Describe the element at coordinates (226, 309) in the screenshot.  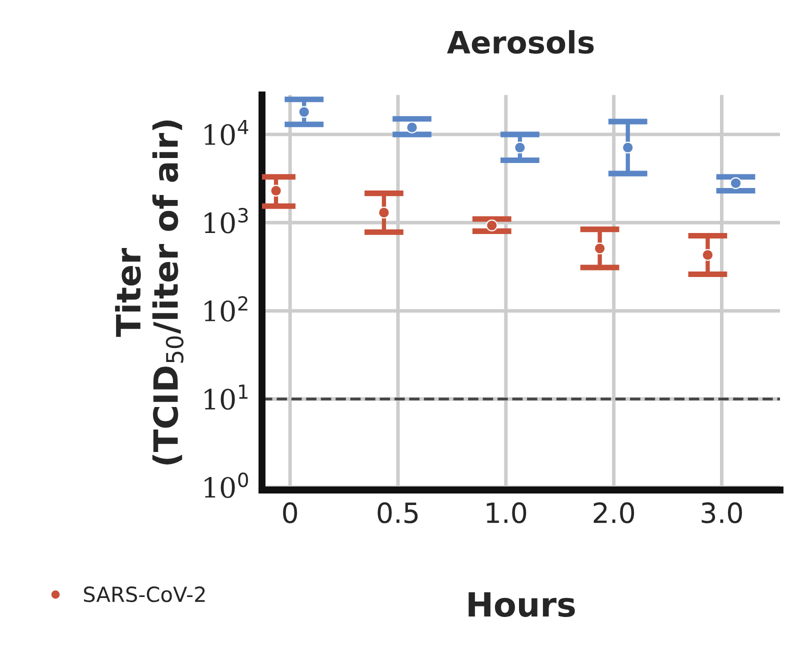
I see `y-tick-label: 10$^{2}$` at that location.